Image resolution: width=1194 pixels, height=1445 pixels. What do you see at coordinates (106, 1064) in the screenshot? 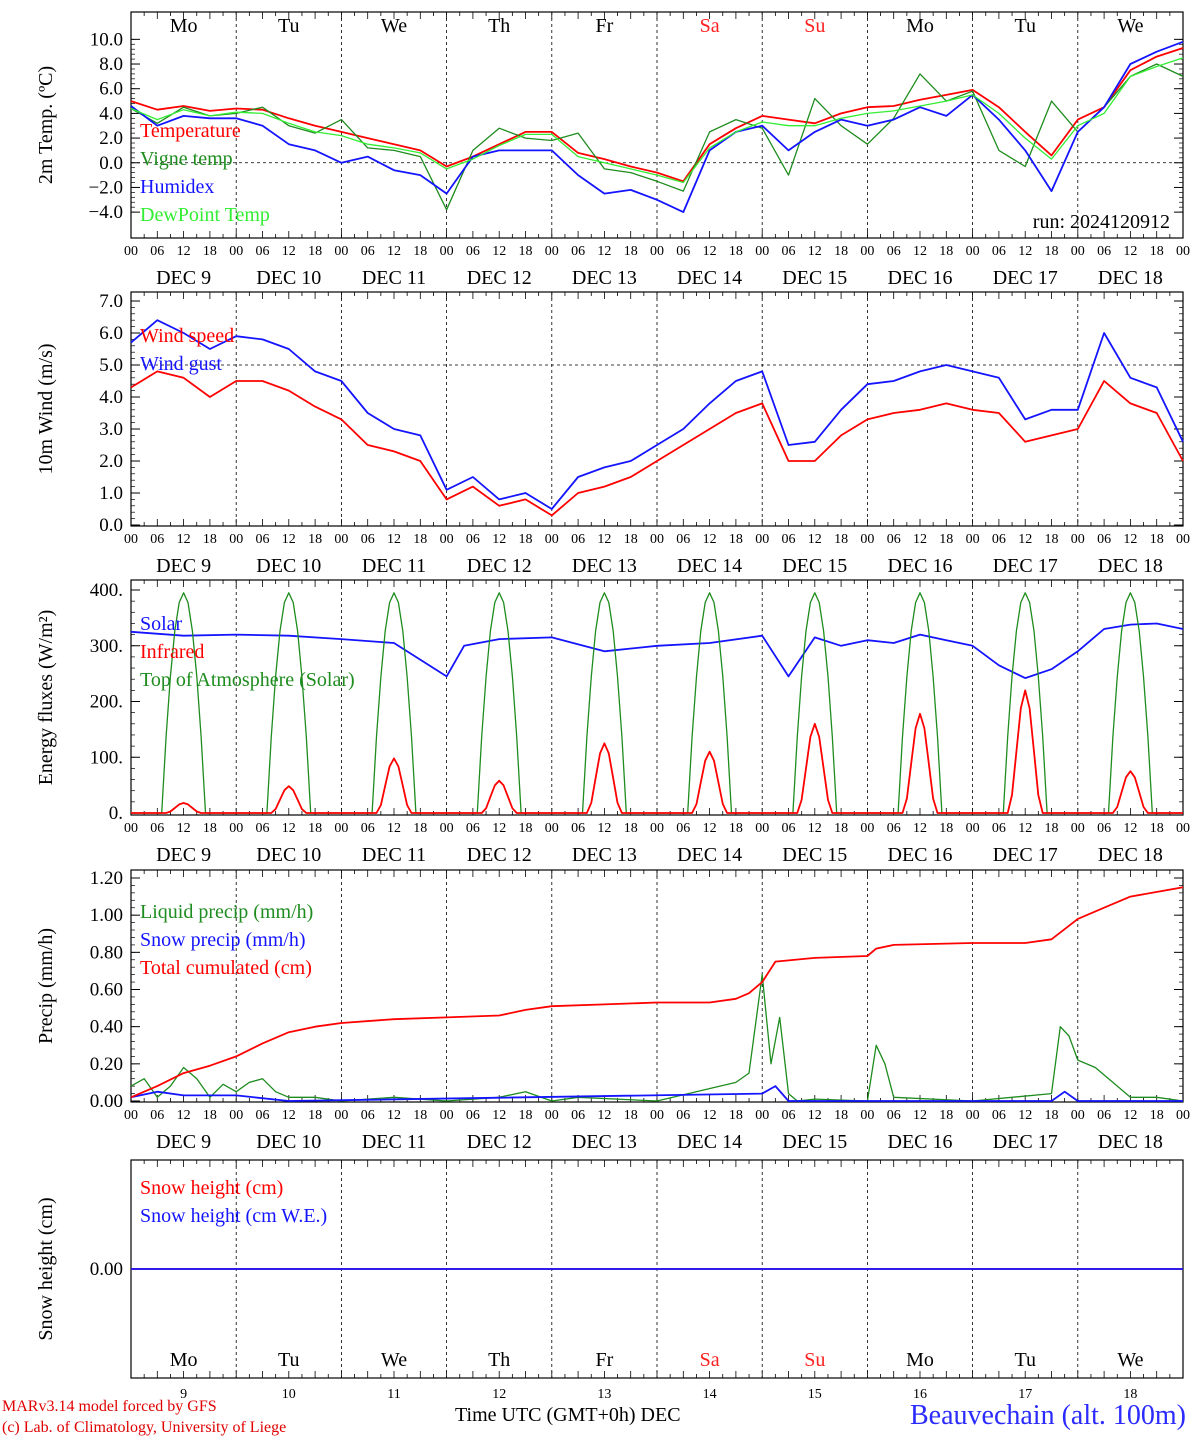
I see `y-tick-label: 0.20` at bounding box center [106, 1064].